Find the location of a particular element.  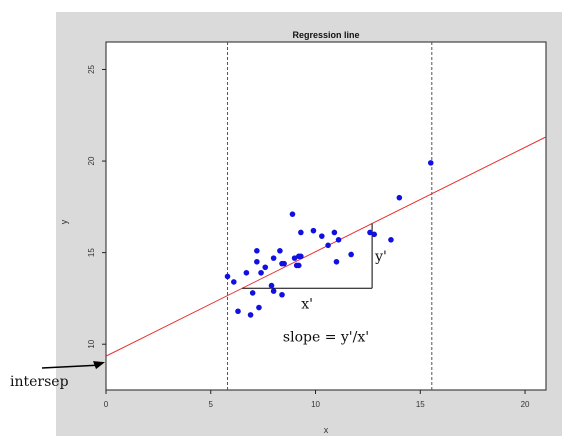

y-tick-label: 15 is located at coordinates (91, 252).